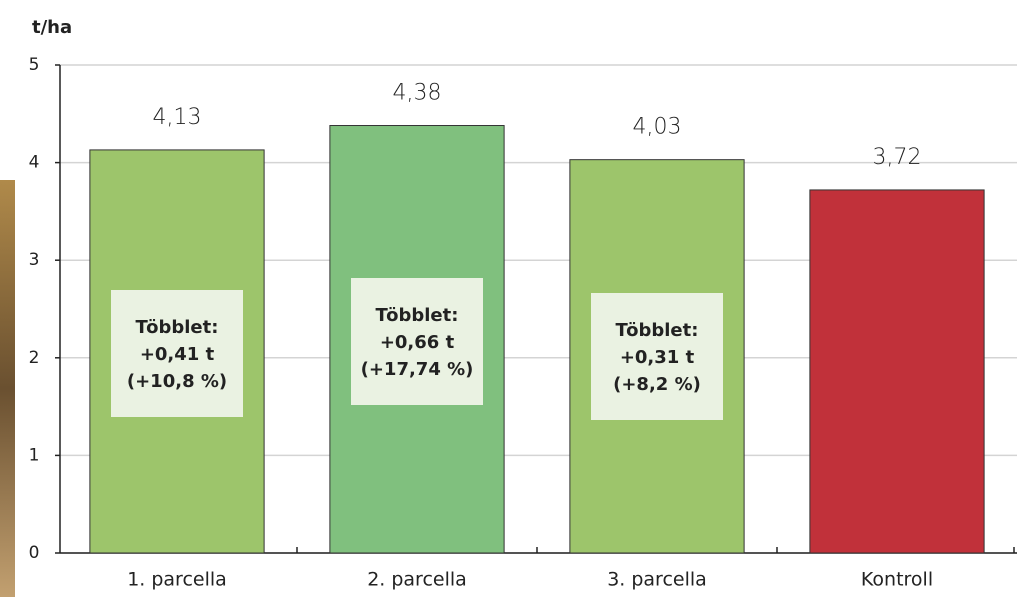 This screenshot has width=1021, height=597. I want to click on y-tick-label: 3, so click(34, 260).